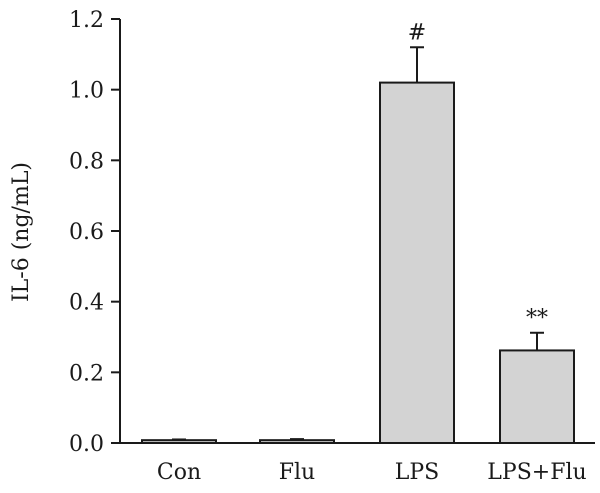 The width and height of the screenshot is (600, 493). Describe the element at coordinates (86, 444) in the screenshot. I see `y-tick-label: 0.0` at that location.